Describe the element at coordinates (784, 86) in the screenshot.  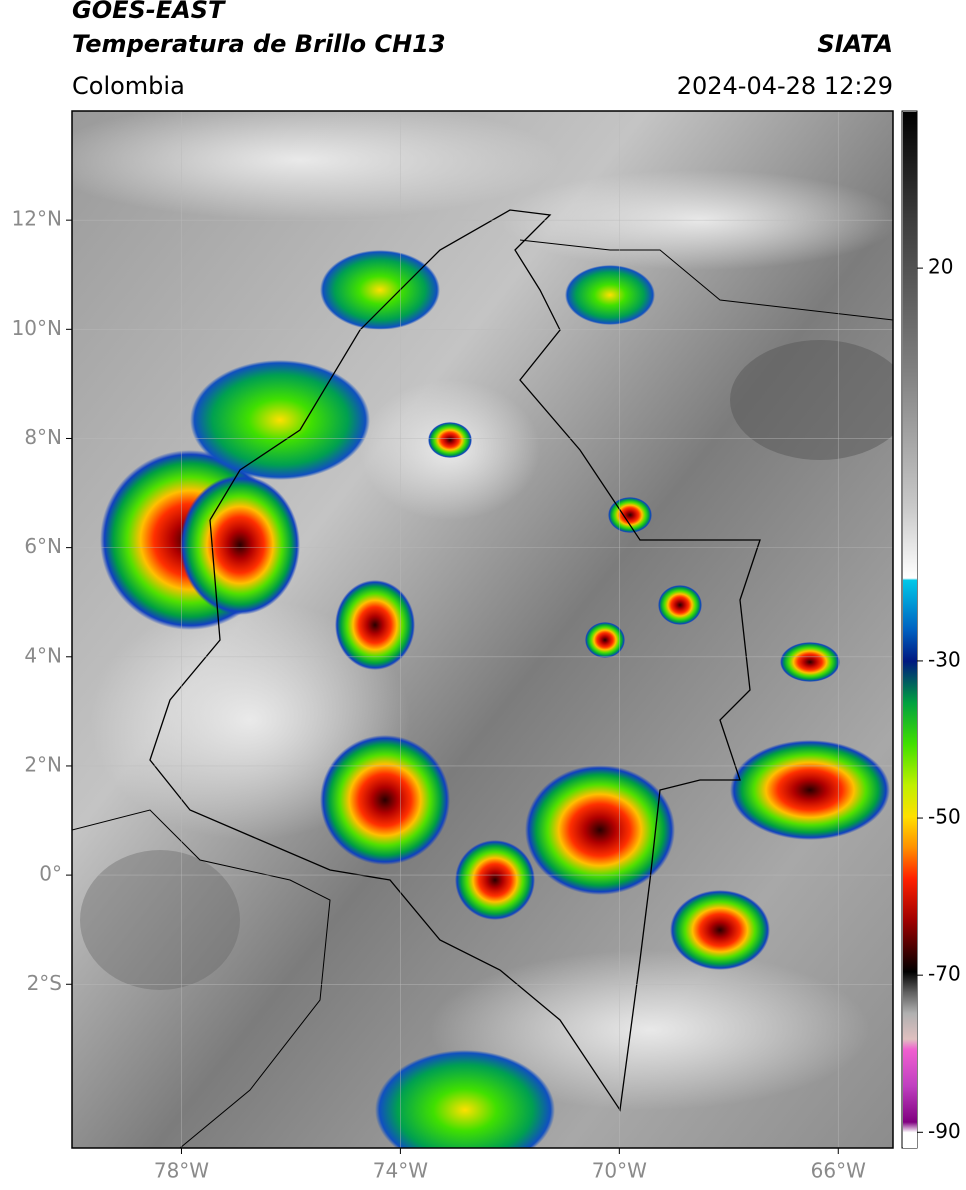
I see `datetime: 2024-04-28 12:29` at that location.